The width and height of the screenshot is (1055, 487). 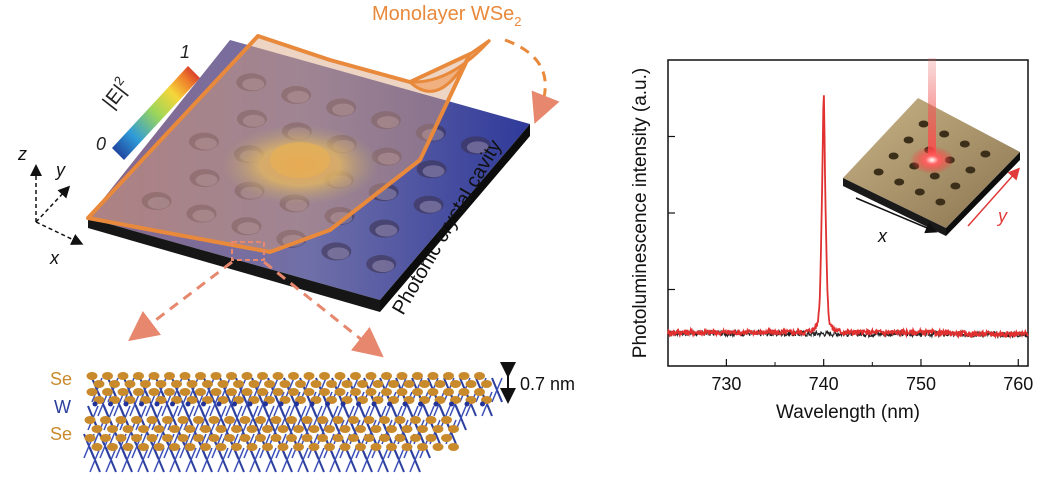 What do you see at coordinates (293, 422) in the screenshot?
I see `wse2-atomic-lattice` at bounding box center [293, 422].